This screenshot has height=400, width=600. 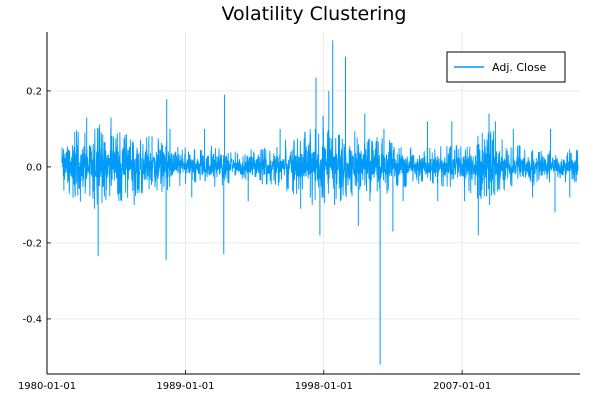 I want to click on y-tick-label: -0.2, so click(x=32, y=243).